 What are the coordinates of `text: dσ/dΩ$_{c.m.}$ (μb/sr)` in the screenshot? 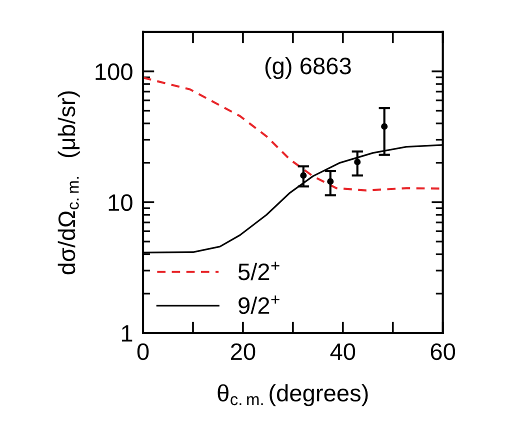 It's located at (69, 182).